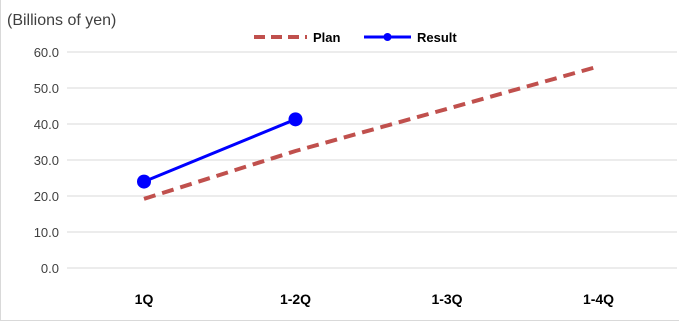 The image size is (679, 321). I want to click on legend-entry: Plan, so click(297, 37).